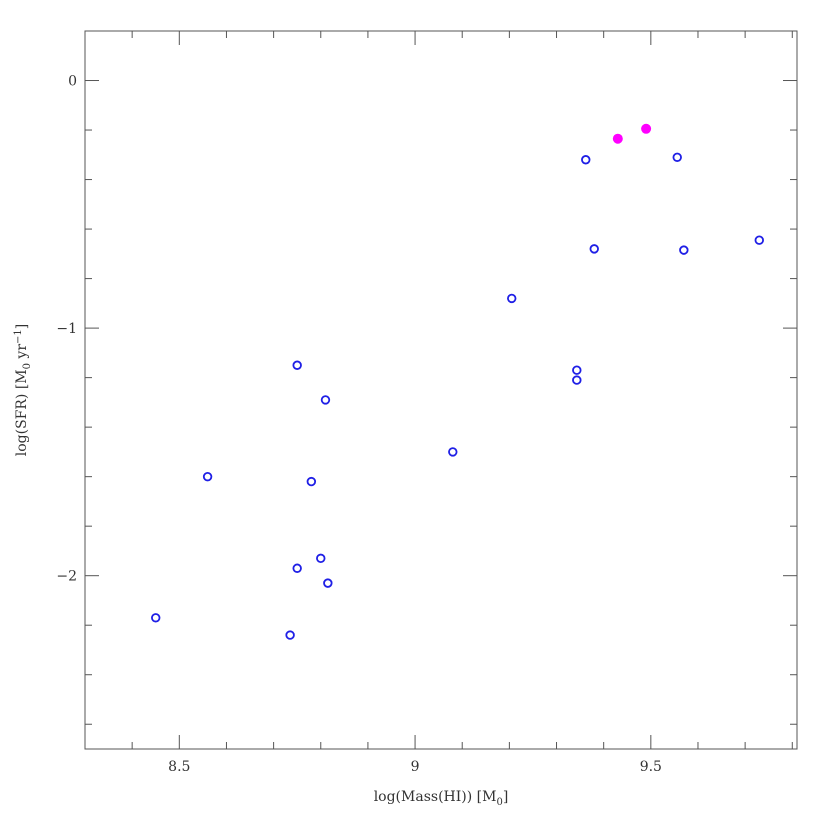 Image resolution: width=830 pixels, height=816 pixels. What do you see at coordinates (72, 82) in the screenshot?
I see `y-tick-label: 0` at bounding box center [72, 82].